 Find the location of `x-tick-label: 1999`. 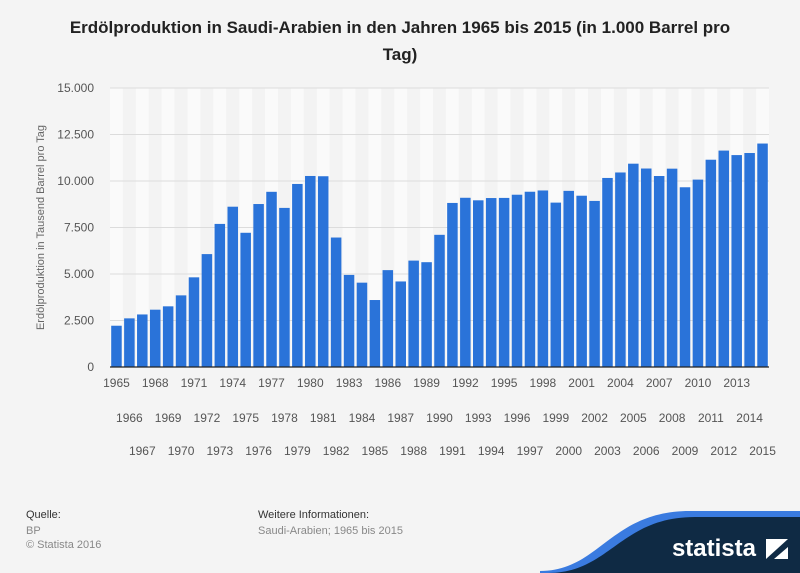

x-tick-label: 1999 is located at coordinates (555, 418).